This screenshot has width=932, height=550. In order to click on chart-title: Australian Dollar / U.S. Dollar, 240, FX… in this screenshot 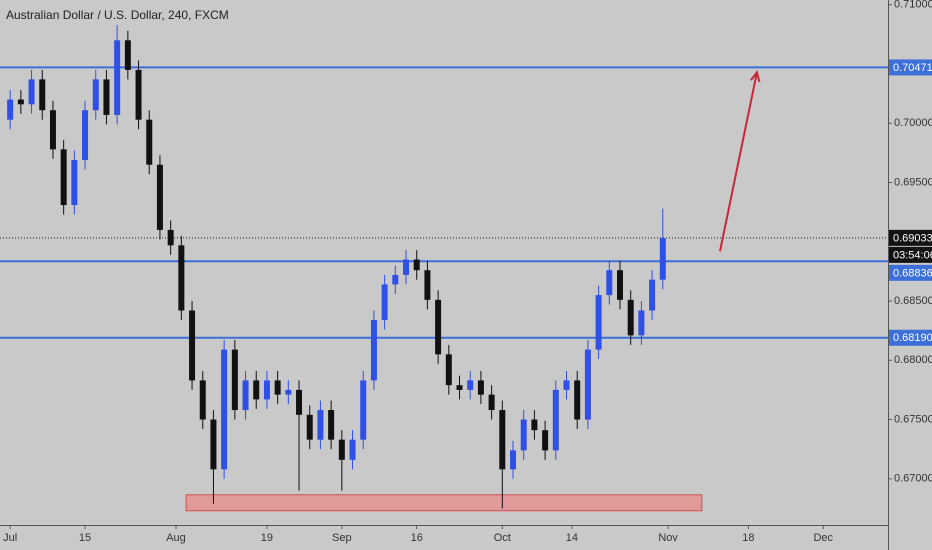, I will do `click(117, 15)`.